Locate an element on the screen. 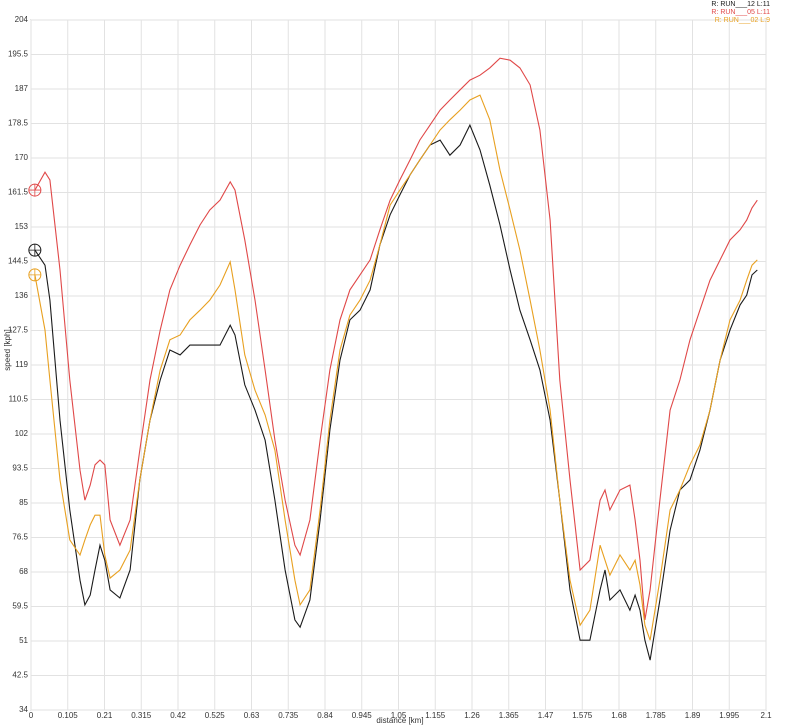 This screenshot has width=800, height=727. y-tick-label: 127.5 is located at coordinates (18, 330).